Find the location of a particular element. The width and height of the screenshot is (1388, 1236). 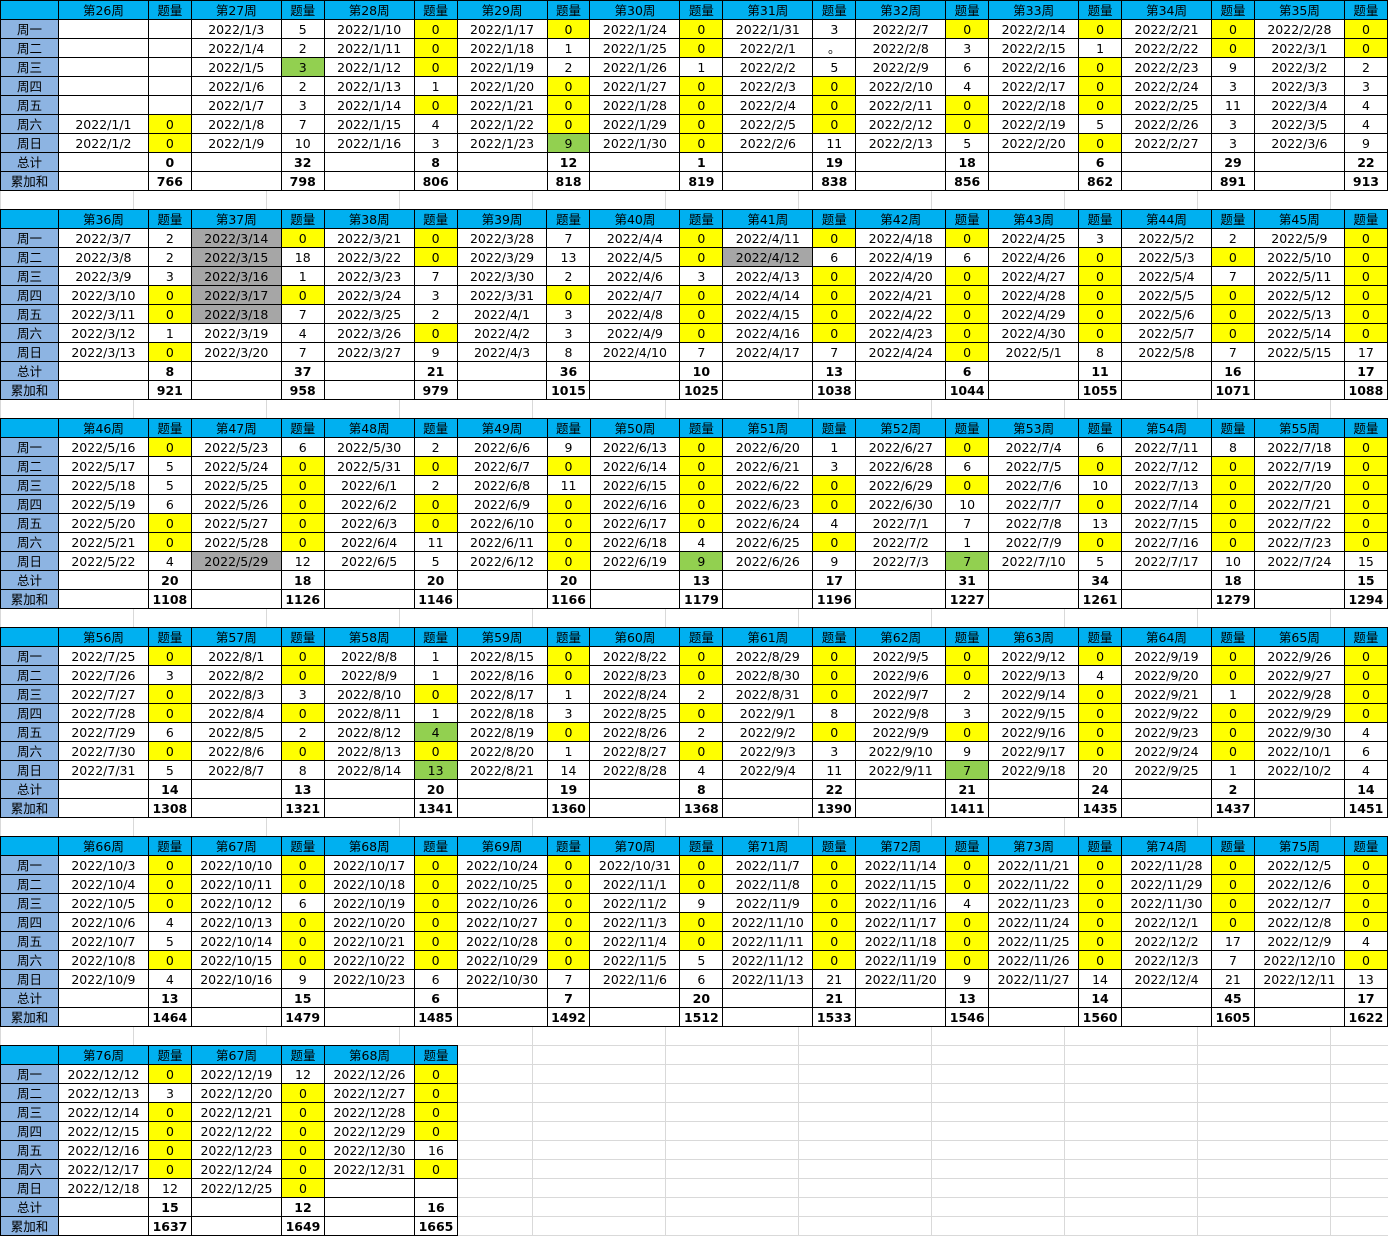

date-cell: 2022/1/11 is located at coordinates (369, 48).